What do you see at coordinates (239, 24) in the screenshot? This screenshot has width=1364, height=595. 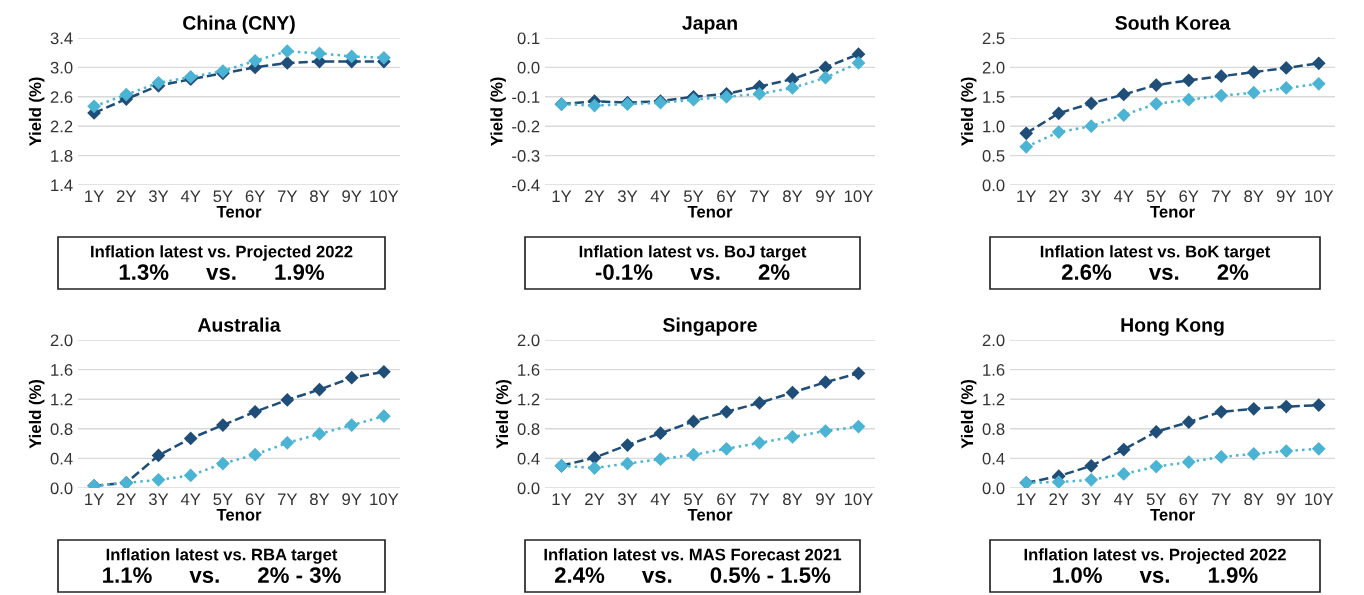 I see `chart-title: China (CNY)` at bounding box center [239, 24].